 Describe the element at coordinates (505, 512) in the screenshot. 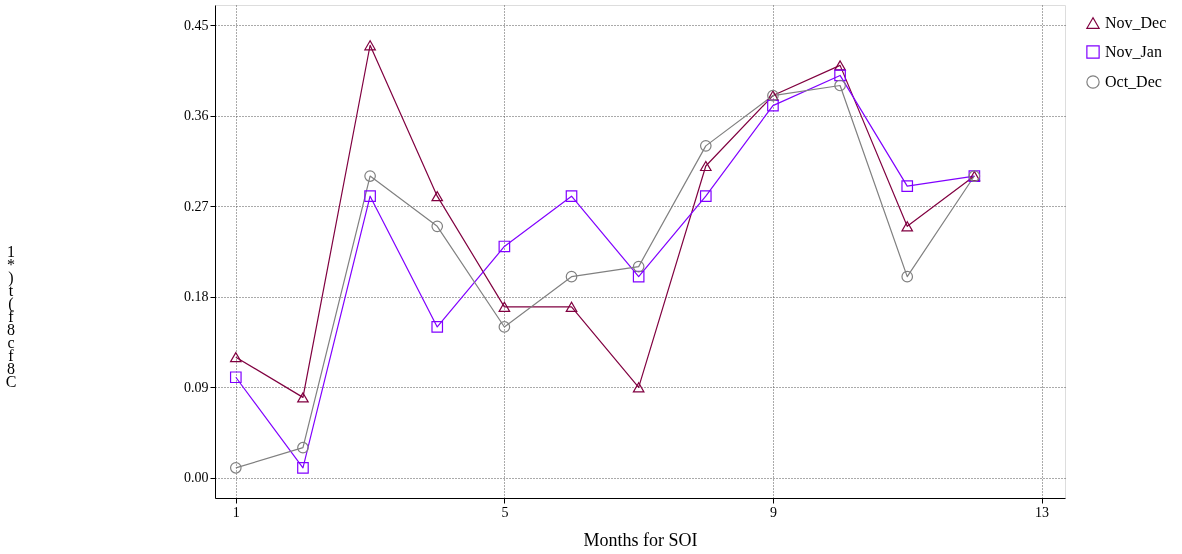

I see `x-tick-label: 5` at that location.